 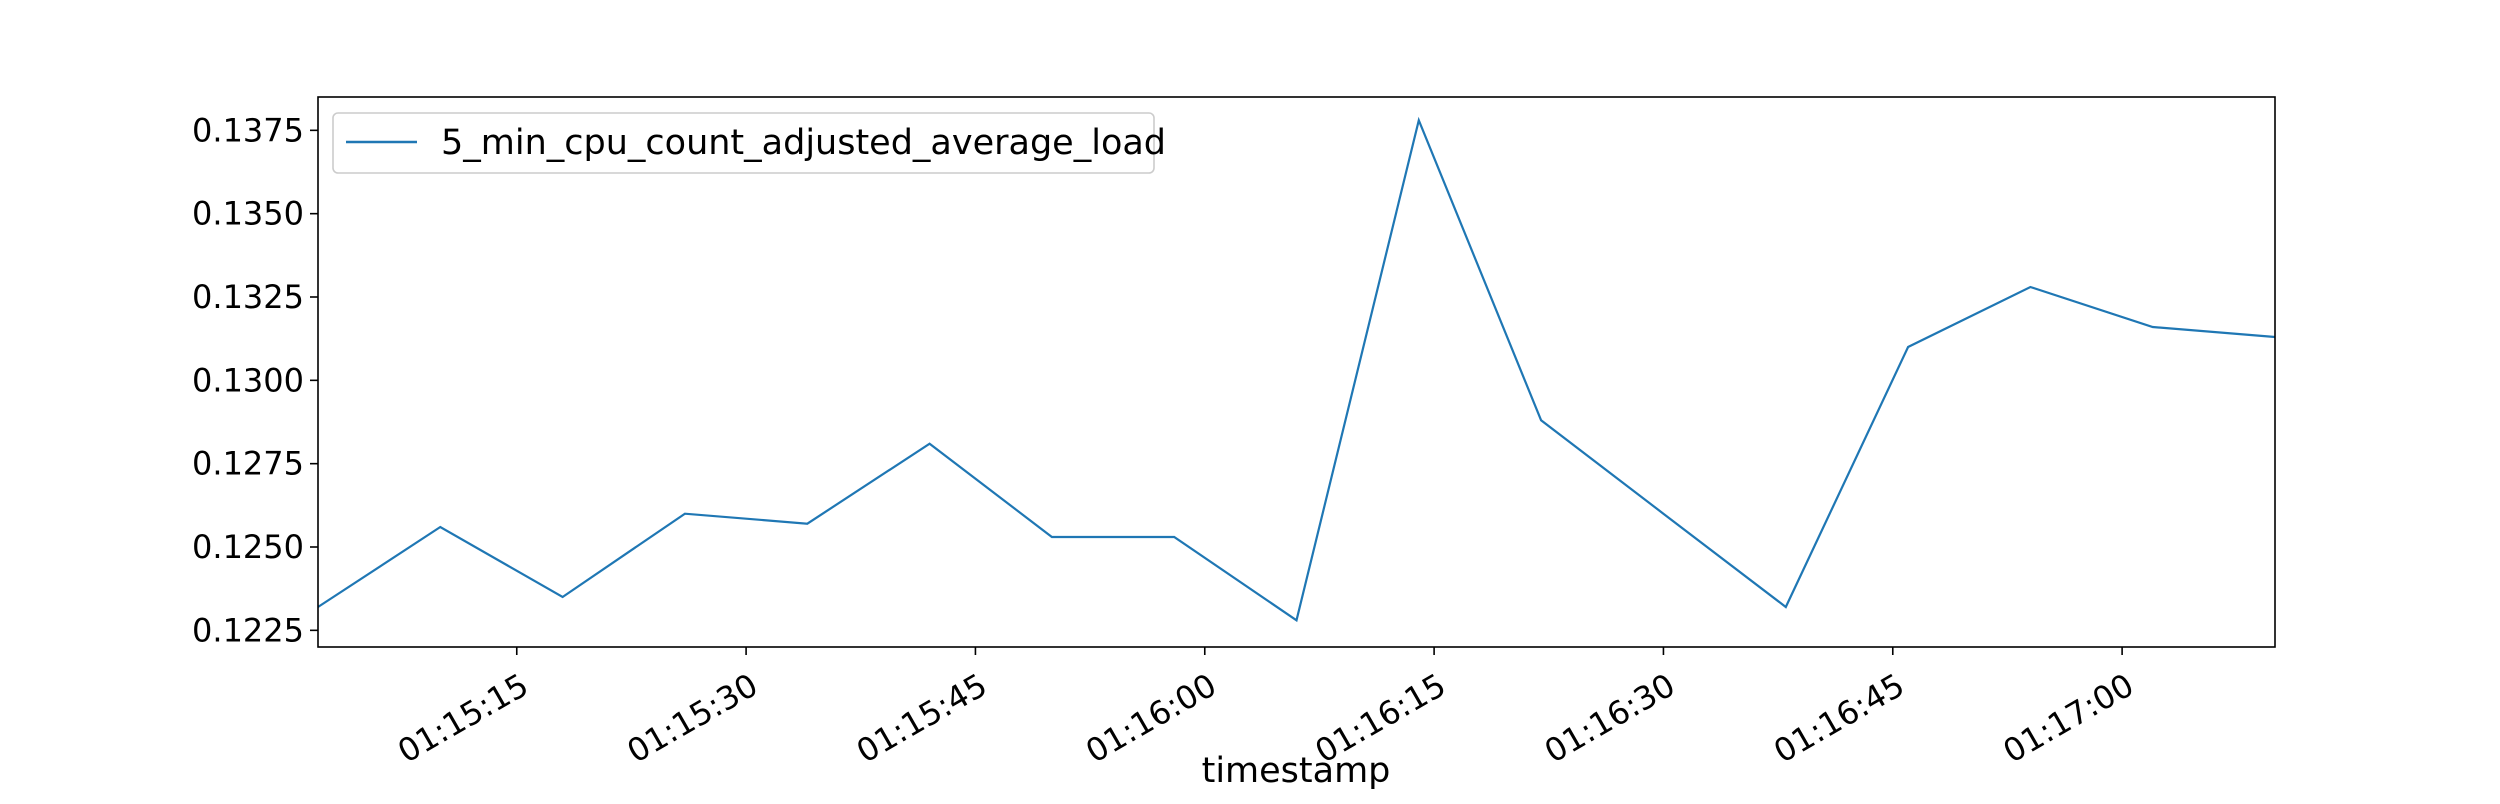 I want to click on x-tick-label: 01:15:15, so click(x=462, y=718).